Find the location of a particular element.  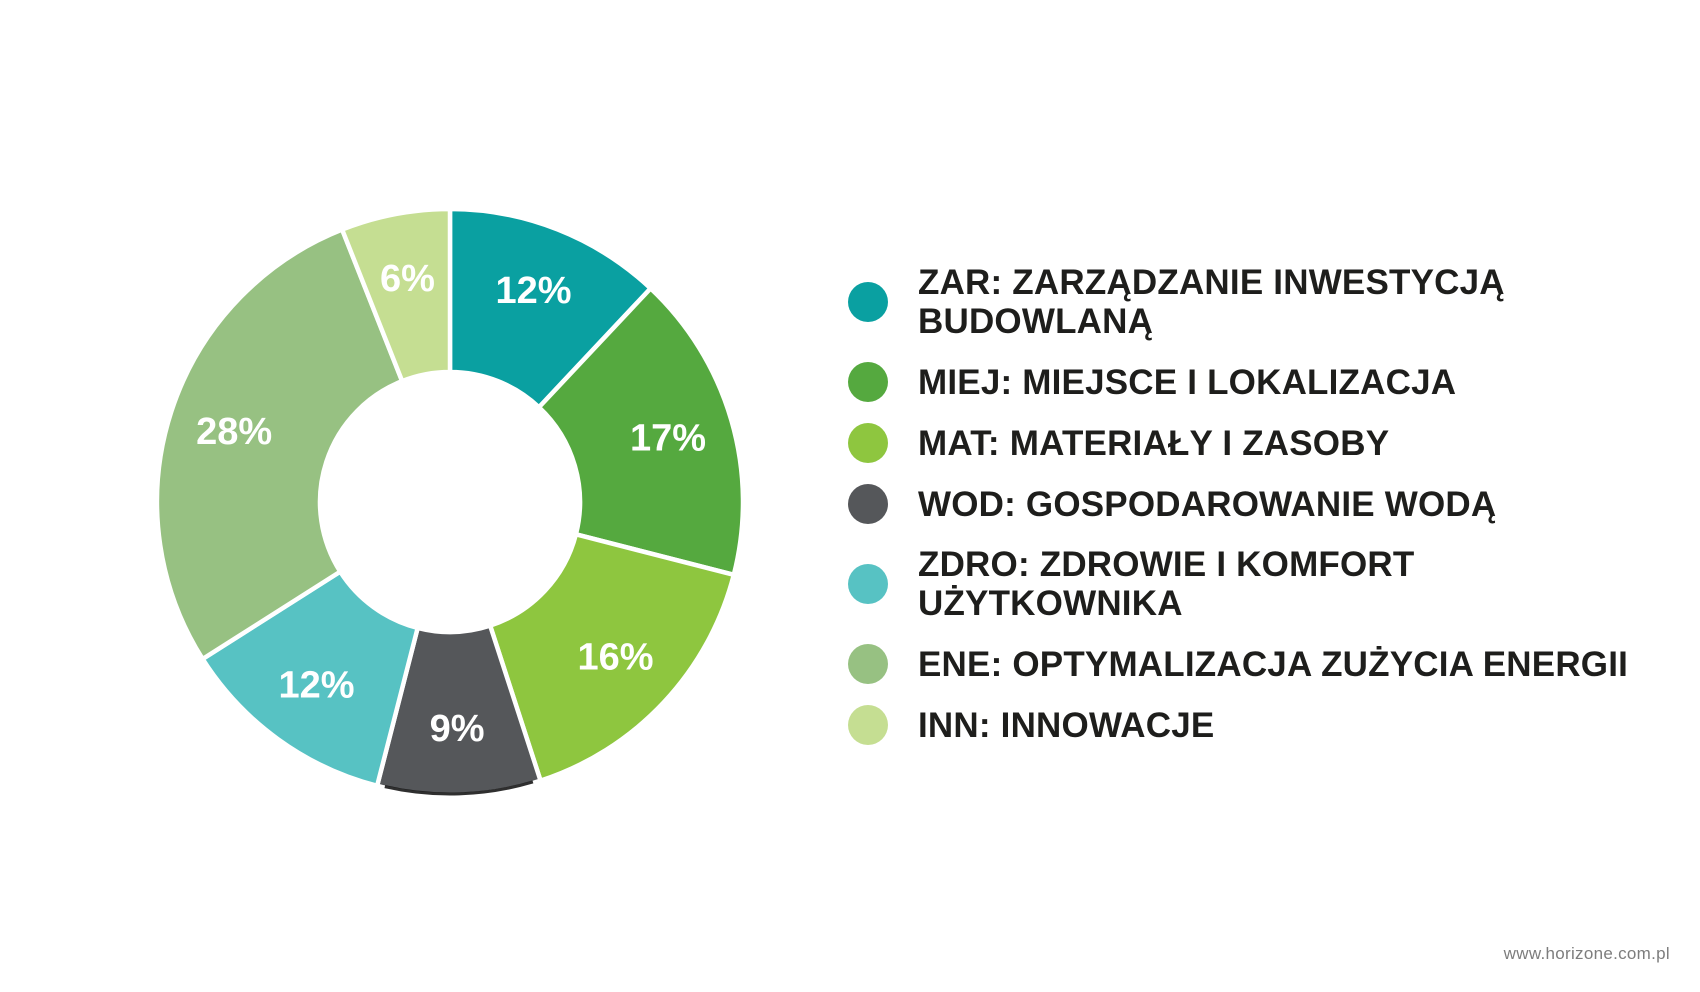

legend-swatch-zar is located at coordinates (868, 302).